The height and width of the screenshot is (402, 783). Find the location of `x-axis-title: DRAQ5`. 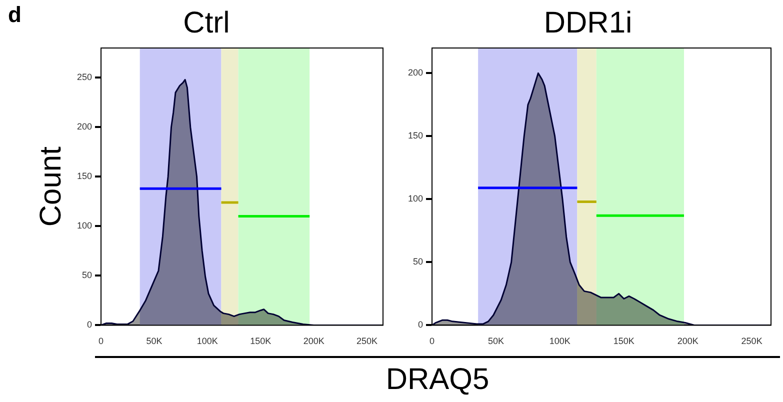

x-axis-title: DRAQ5 is located at coordinates (437, 380).